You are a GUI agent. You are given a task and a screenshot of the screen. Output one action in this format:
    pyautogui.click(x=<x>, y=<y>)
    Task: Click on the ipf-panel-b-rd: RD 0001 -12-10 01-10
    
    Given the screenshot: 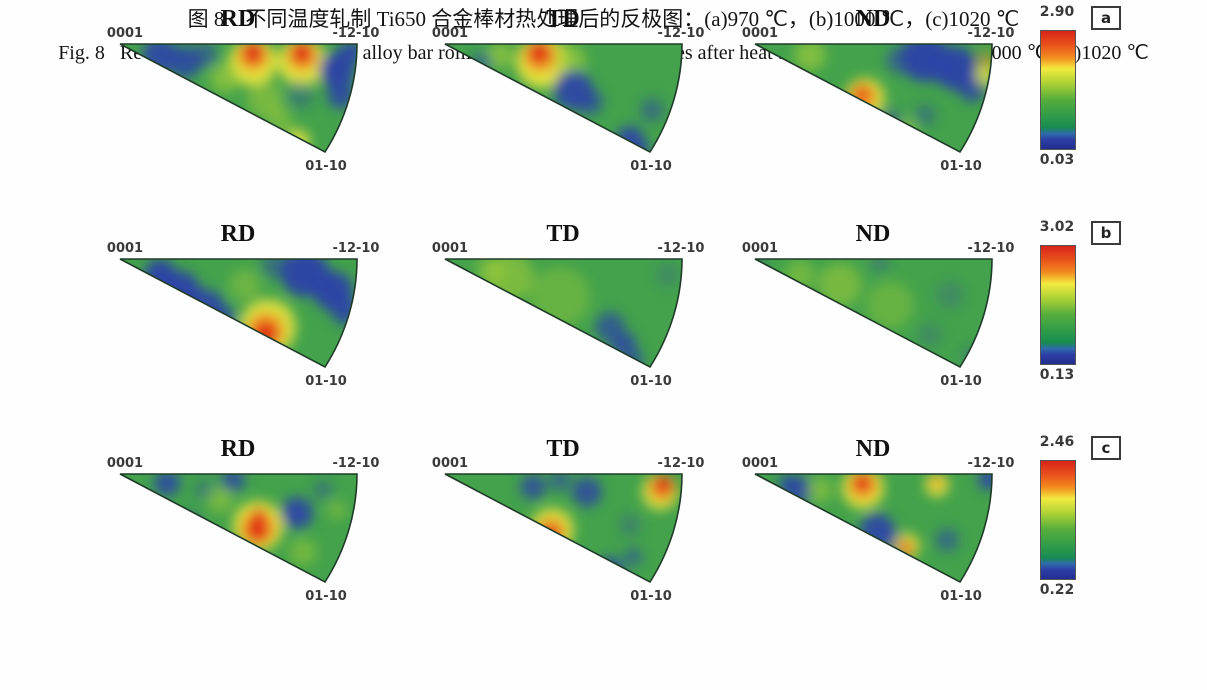 What is the action you would take?
    pyautogui.click(x=270, y=305)
    